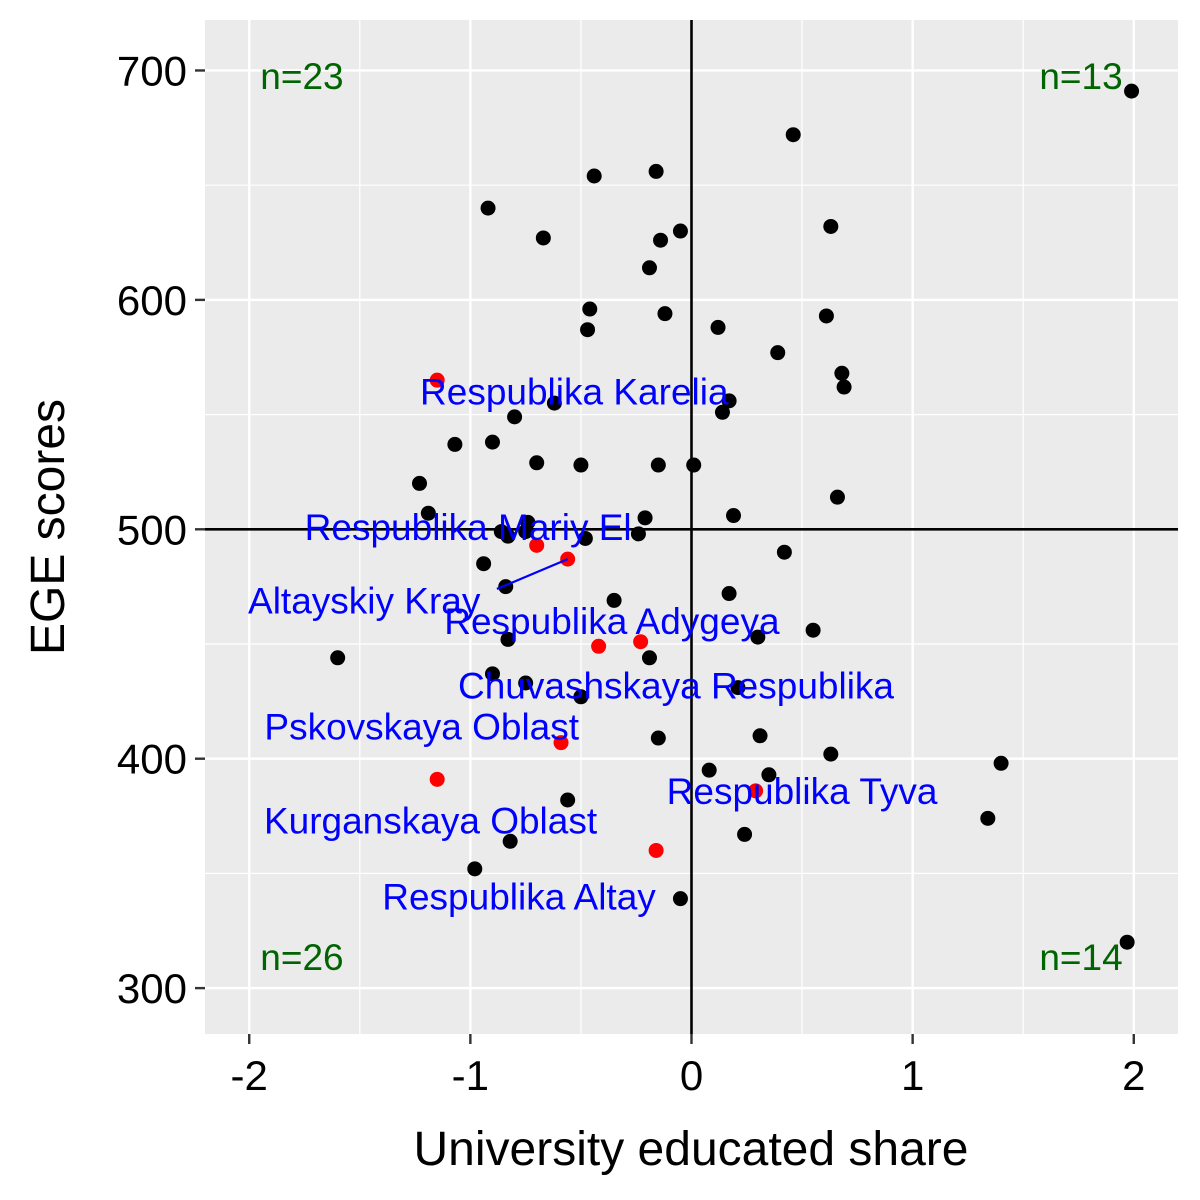 Image resolution: width=1200 pixels, height=1200 pixels. What do you see at coordinates (912, 1075) in the screenshot?
I see `x-tick-label: 1` at bounding box center [912, 1075].